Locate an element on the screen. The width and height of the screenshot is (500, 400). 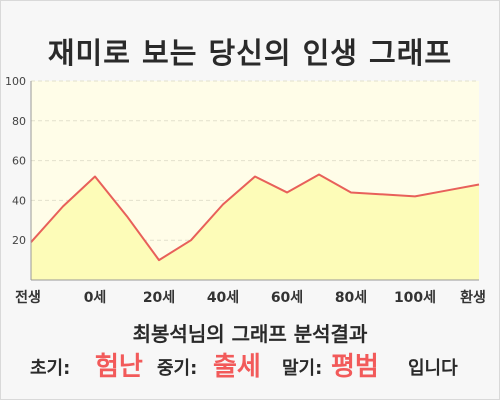
x-tick-label: 환생 is located at coordinates (473, 297).